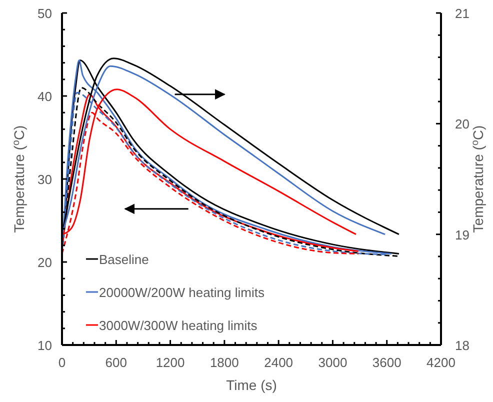  I want to click on x-axis-title: Time (s), so click(251, 385).